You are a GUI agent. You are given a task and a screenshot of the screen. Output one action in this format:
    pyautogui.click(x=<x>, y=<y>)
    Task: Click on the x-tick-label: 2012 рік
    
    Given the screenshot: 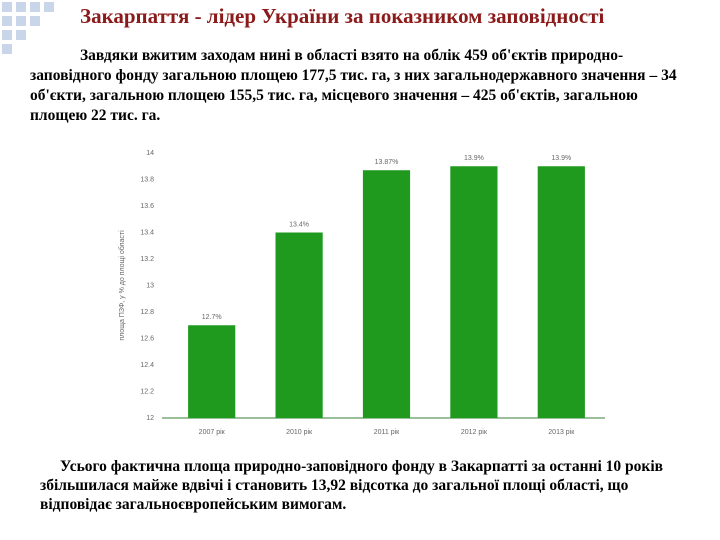 What is the action you would take?
    pyautogui.click(x=474, y=432)
    